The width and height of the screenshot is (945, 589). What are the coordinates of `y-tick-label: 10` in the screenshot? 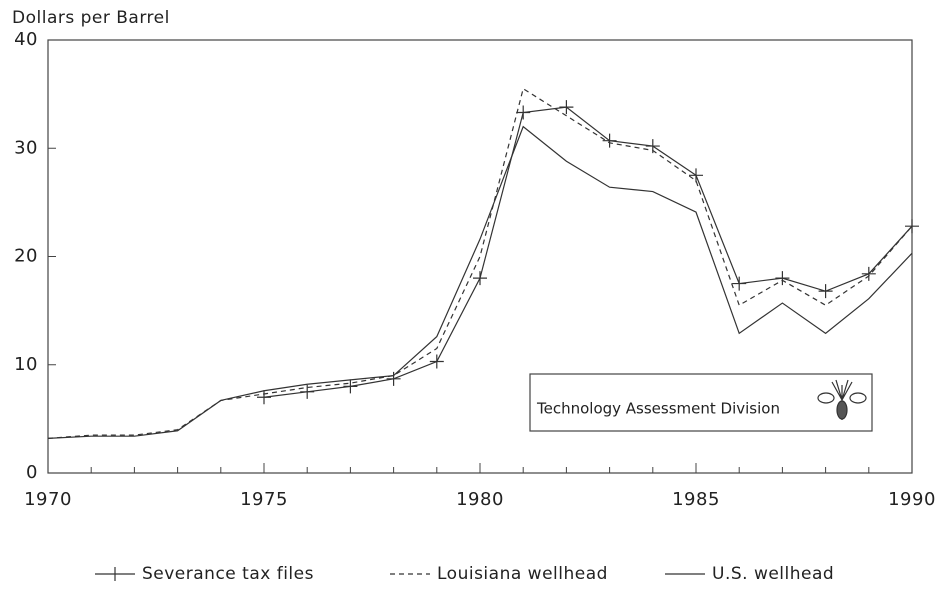 It's located at (26, 364).